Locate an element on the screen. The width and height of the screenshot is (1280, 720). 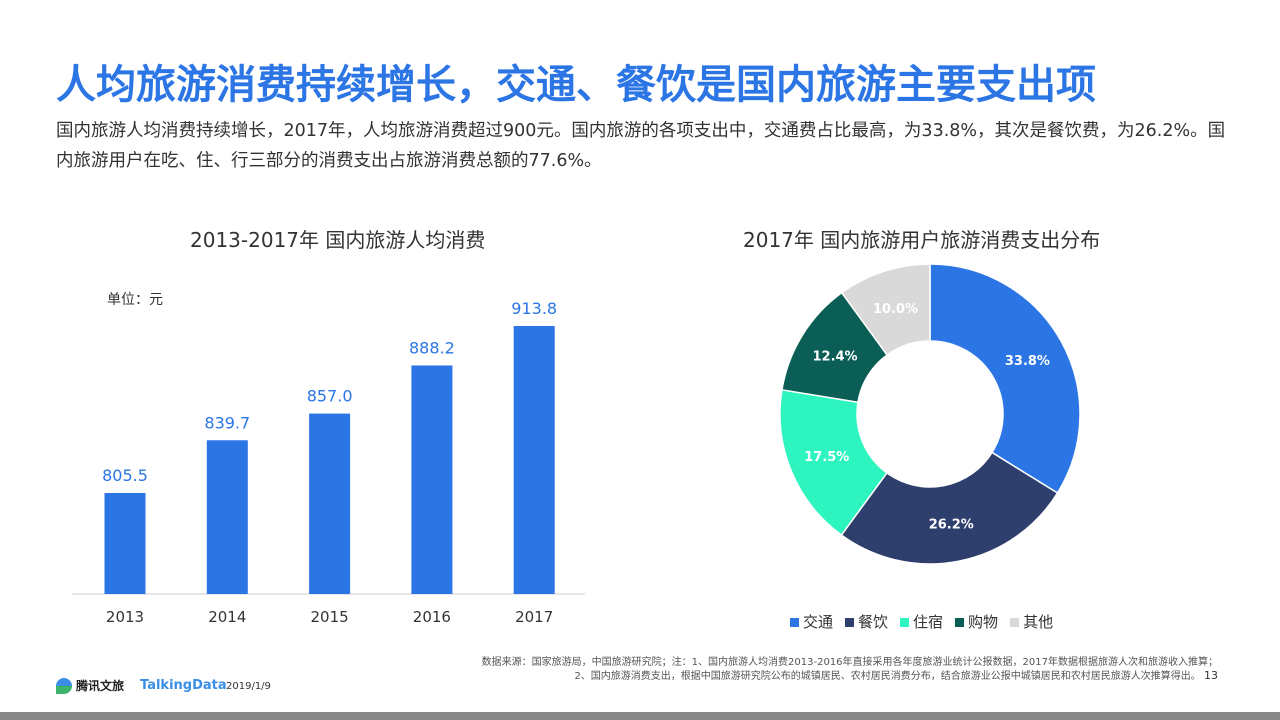
slice-餐饮 is located at coordinates (949, 508).